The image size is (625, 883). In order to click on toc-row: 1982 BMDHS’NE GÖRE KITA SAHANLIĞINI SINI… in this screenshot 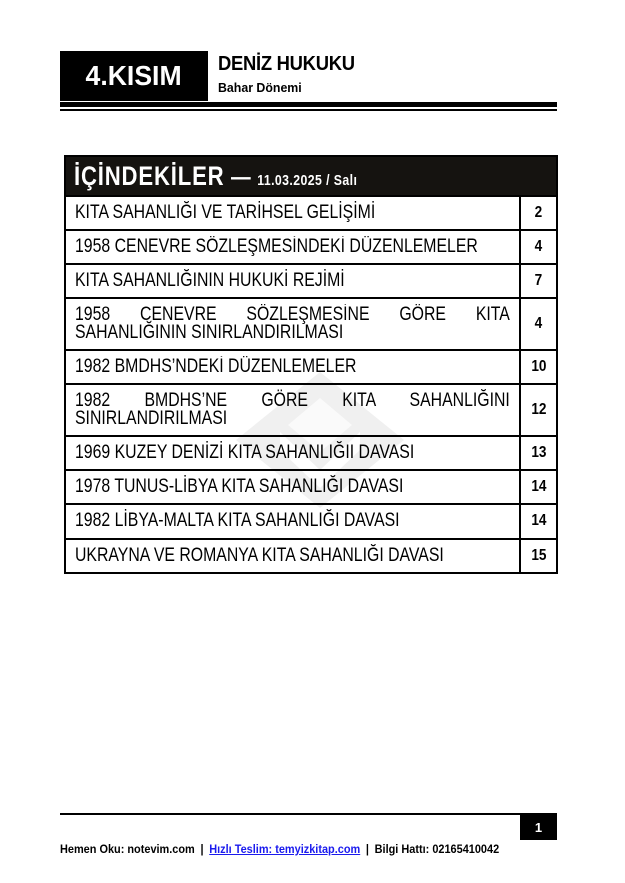, I will do `click(311, 409)`.